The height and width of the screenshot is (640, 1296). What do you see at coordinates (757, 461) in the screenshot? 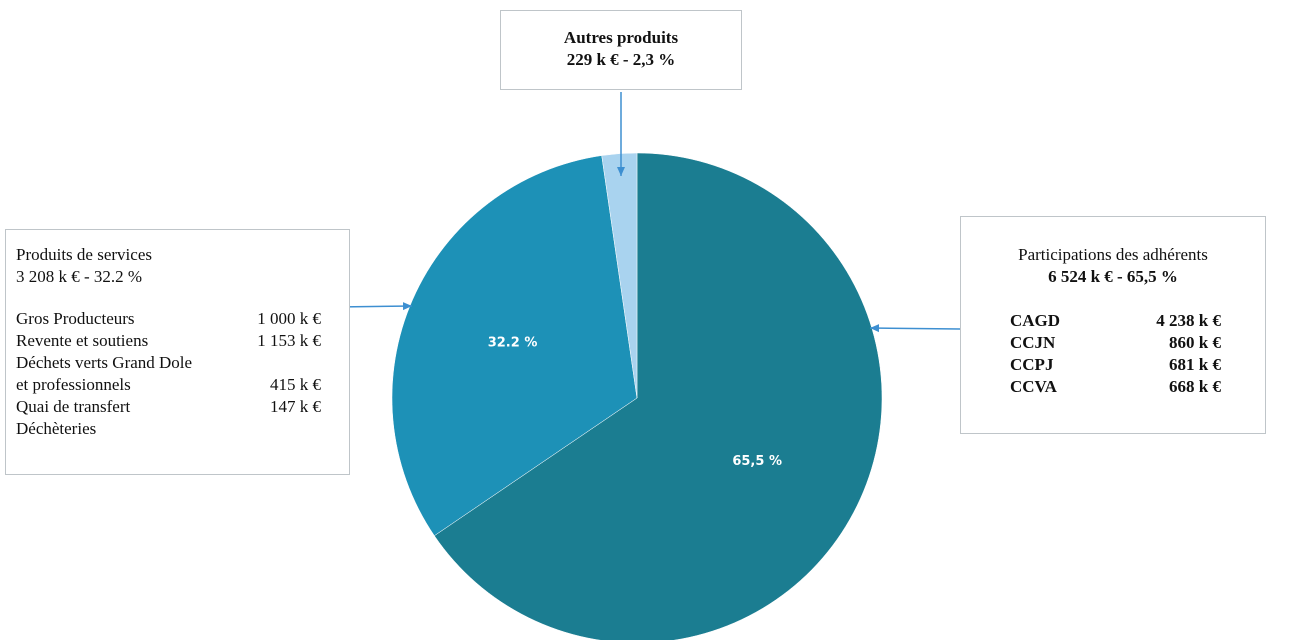
I see `pie-data-label: 65,5 %` at bounding box center [757, 461].